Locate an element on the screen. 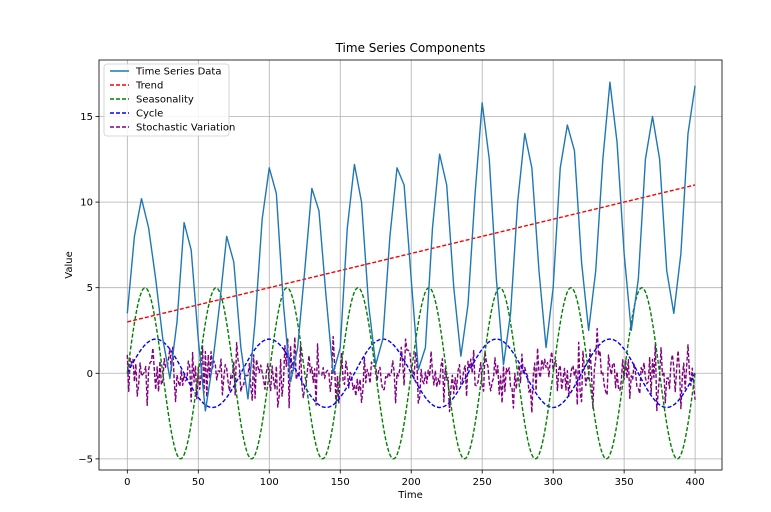 This screenshot has width=771, height=512. x-tick-label: 50 is located at coordinates (198, 482).